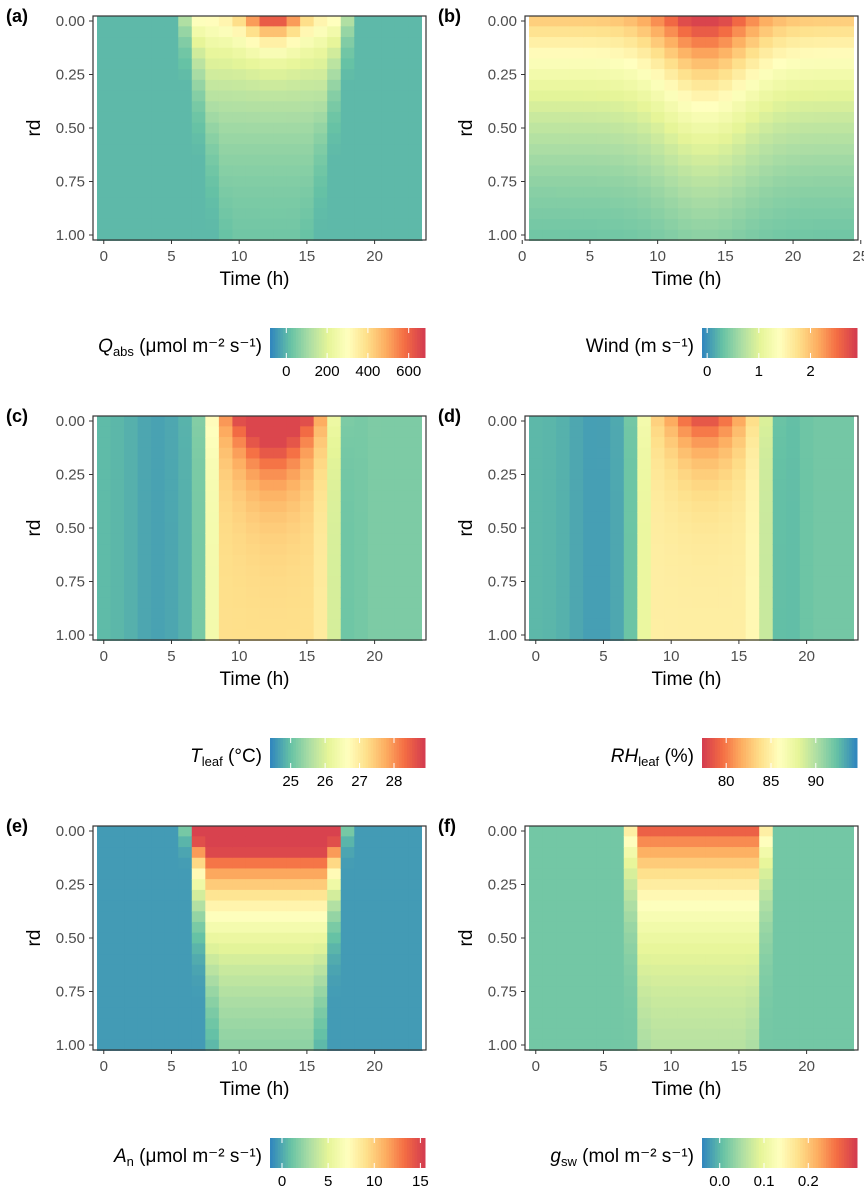  Describe the element at coordinates (502, 635) in the screenshot. I see `y-tick-label: 1.00` at that location.